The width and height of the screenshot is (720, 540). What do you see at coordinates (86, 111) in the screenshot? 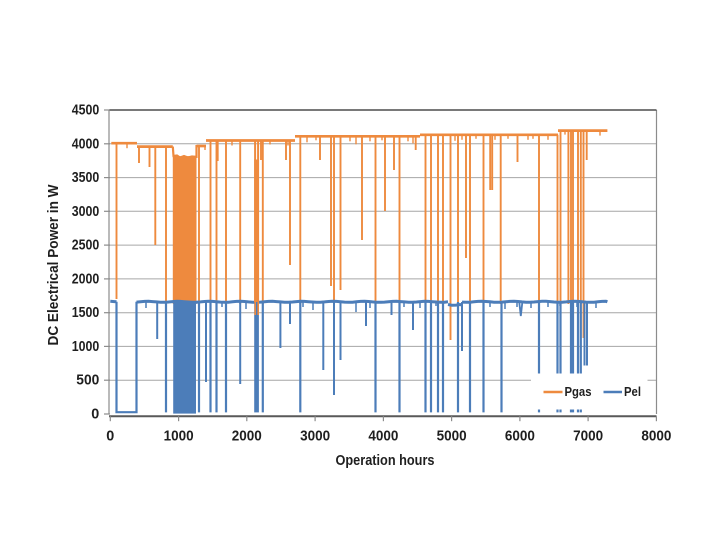
I see `svg-text: 4500` at bounding box center [86, 111].